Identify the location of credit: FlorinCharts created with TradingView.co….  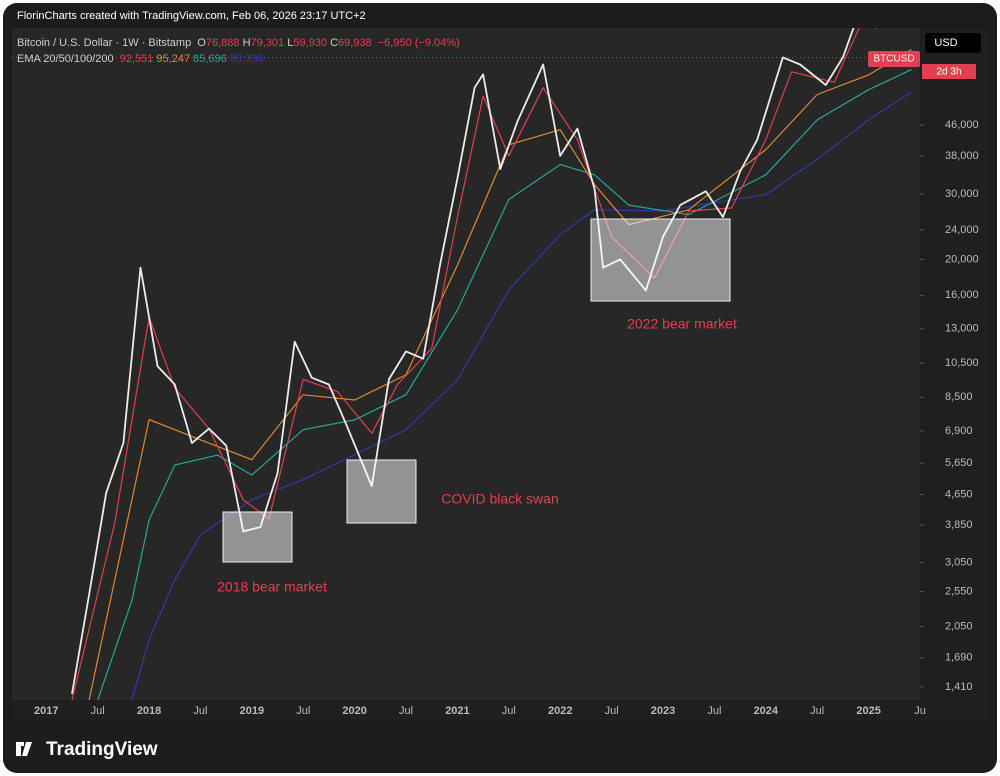
(191, 16).